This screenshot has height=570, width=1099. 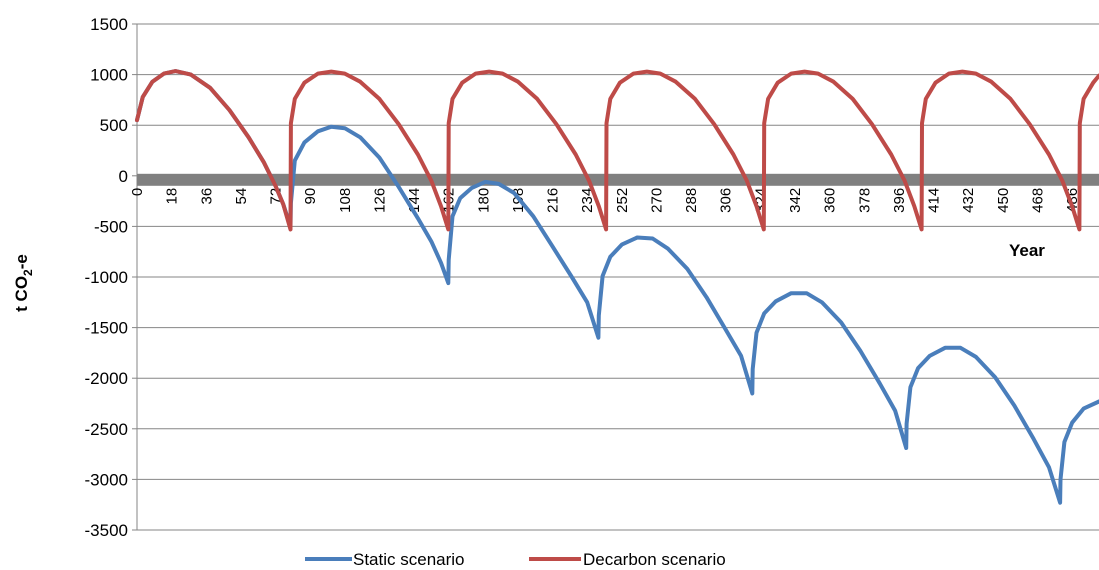 What do you see at coordinates (109, 75) in the screenshot?
I see `y-tick-label: 1000` at bounding box center [109, 75].